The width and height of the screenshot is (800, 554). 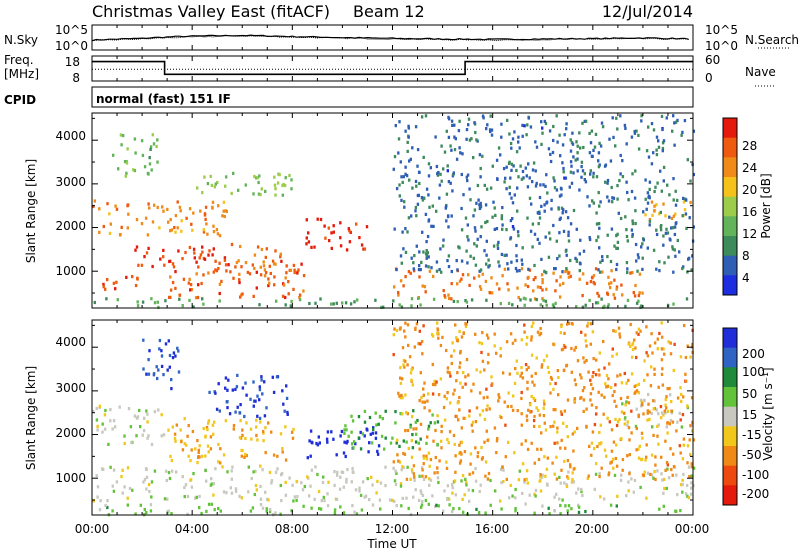 I want to click on colorbar-swatch, so click(x=730, y=167).